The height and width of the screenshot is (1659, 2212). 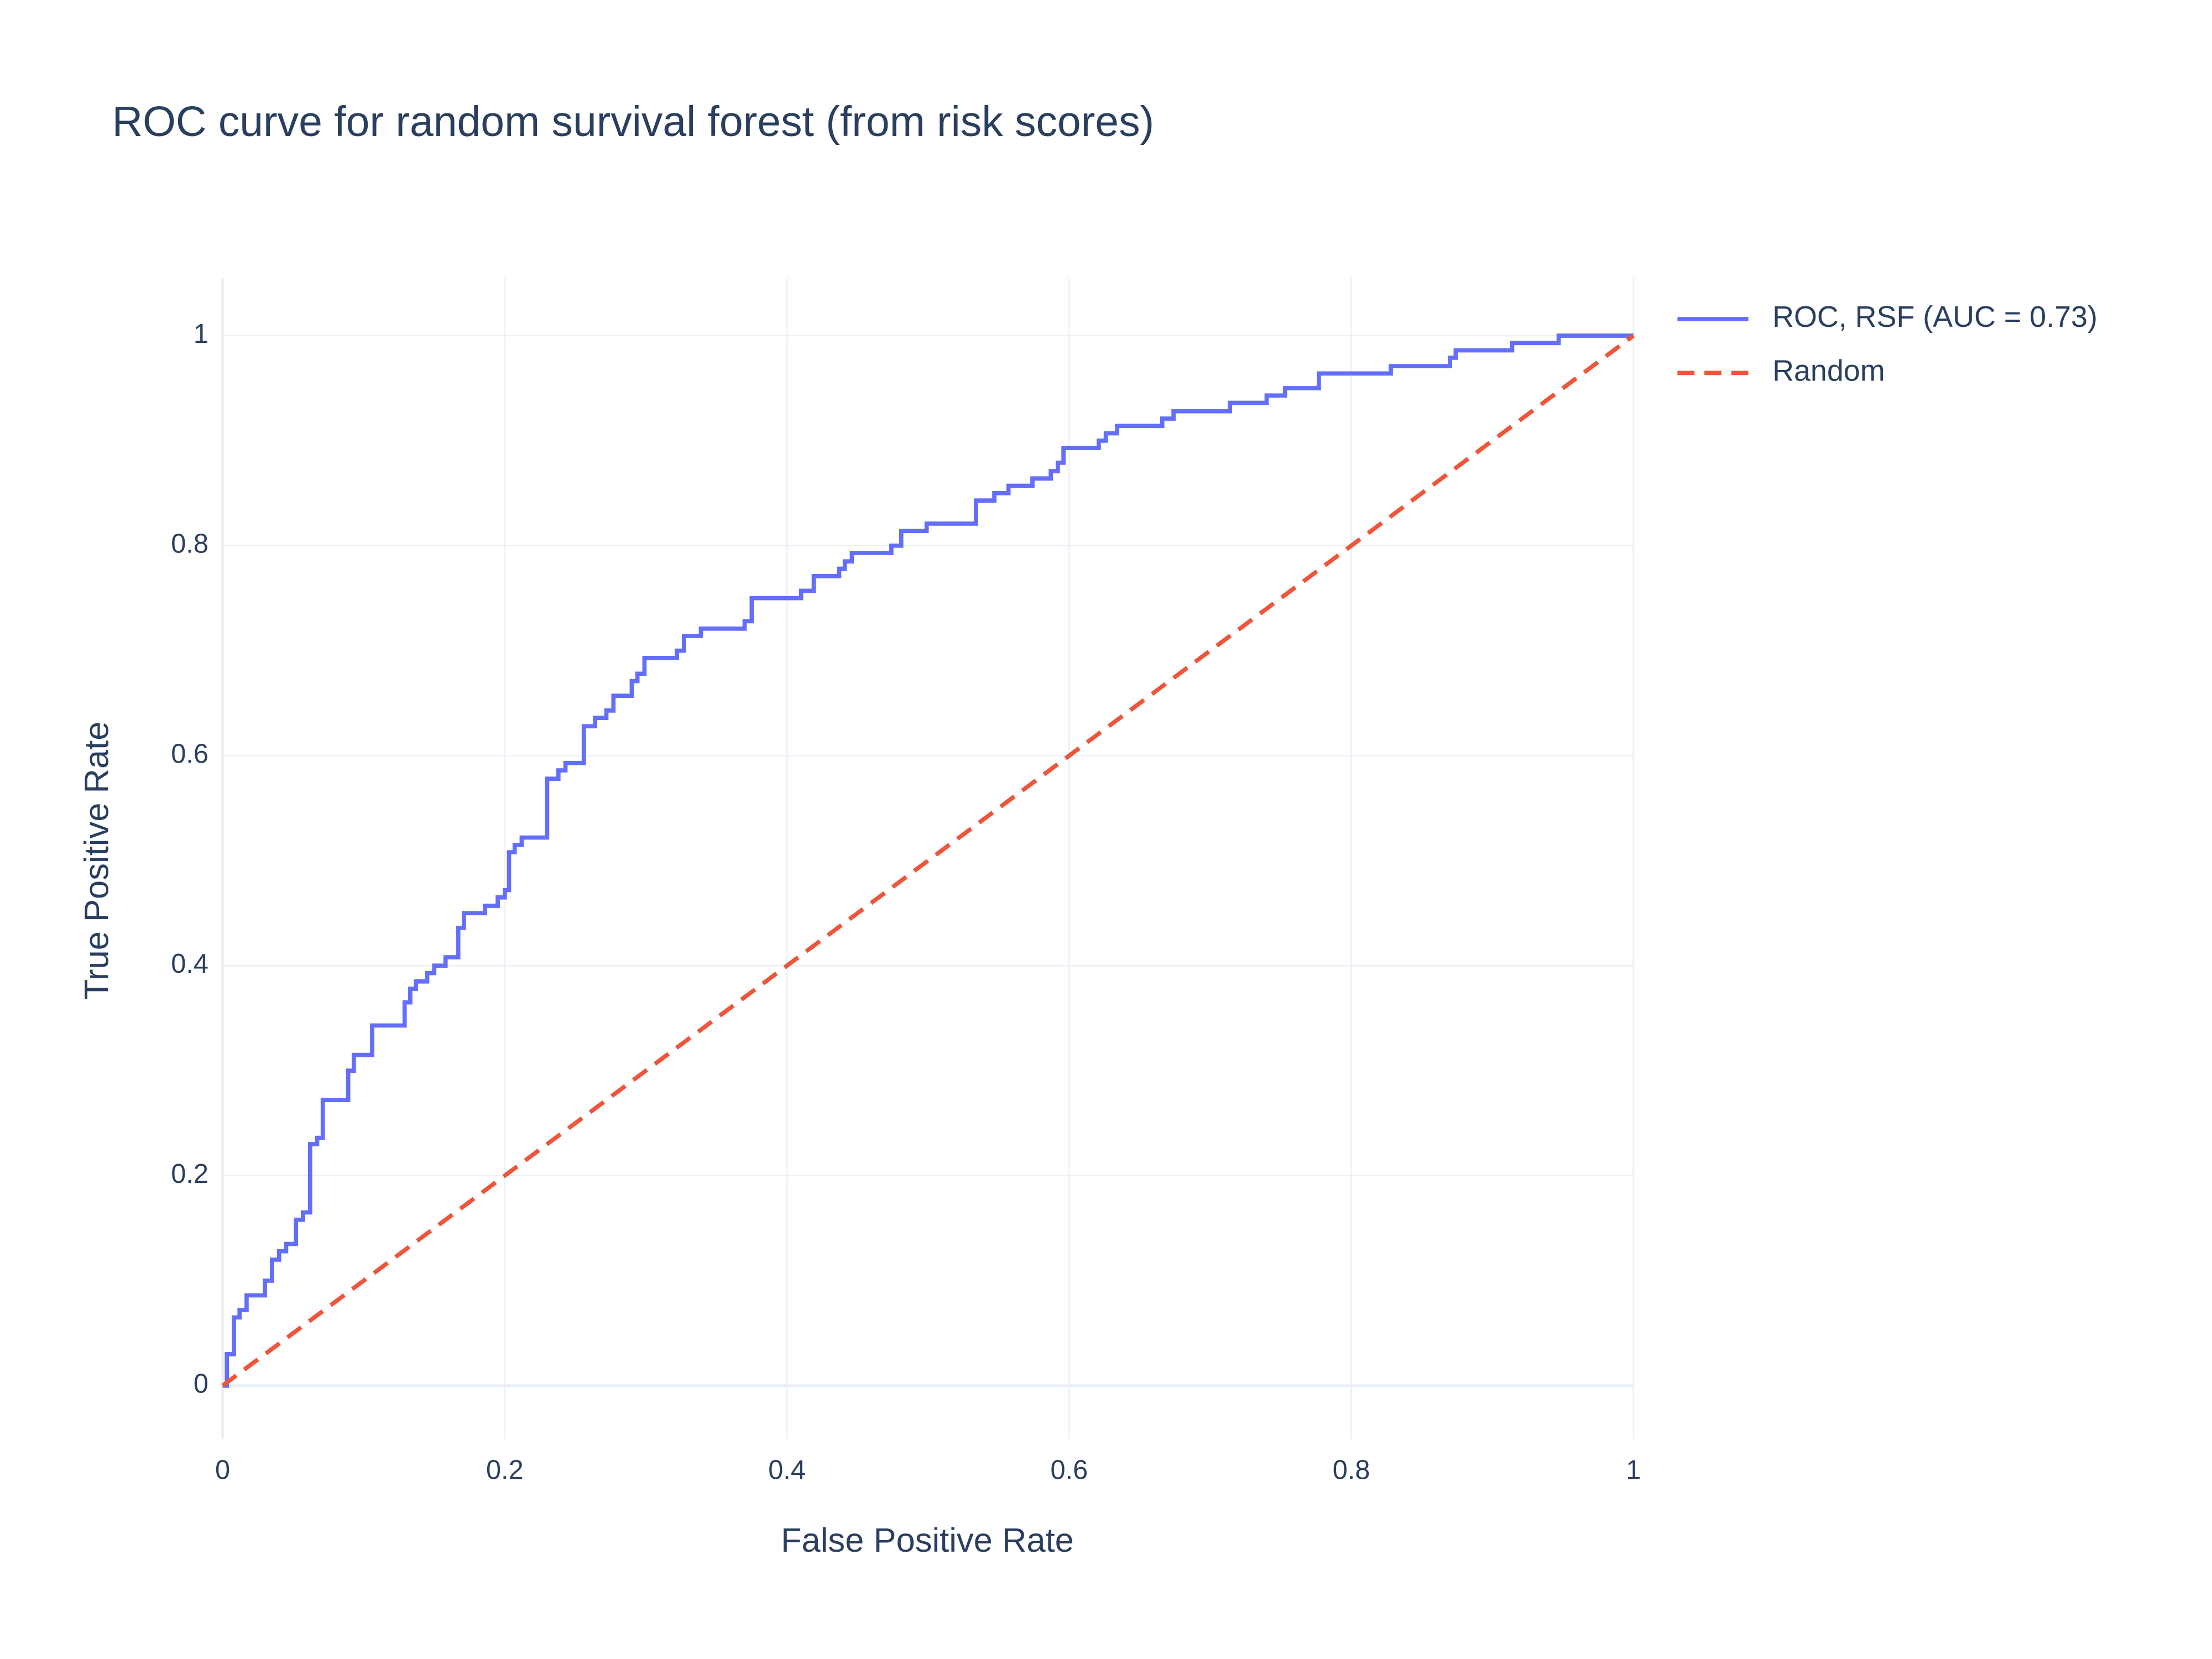 I want to click on x-tick-label: 0.2, so click(x=505, y=1470).